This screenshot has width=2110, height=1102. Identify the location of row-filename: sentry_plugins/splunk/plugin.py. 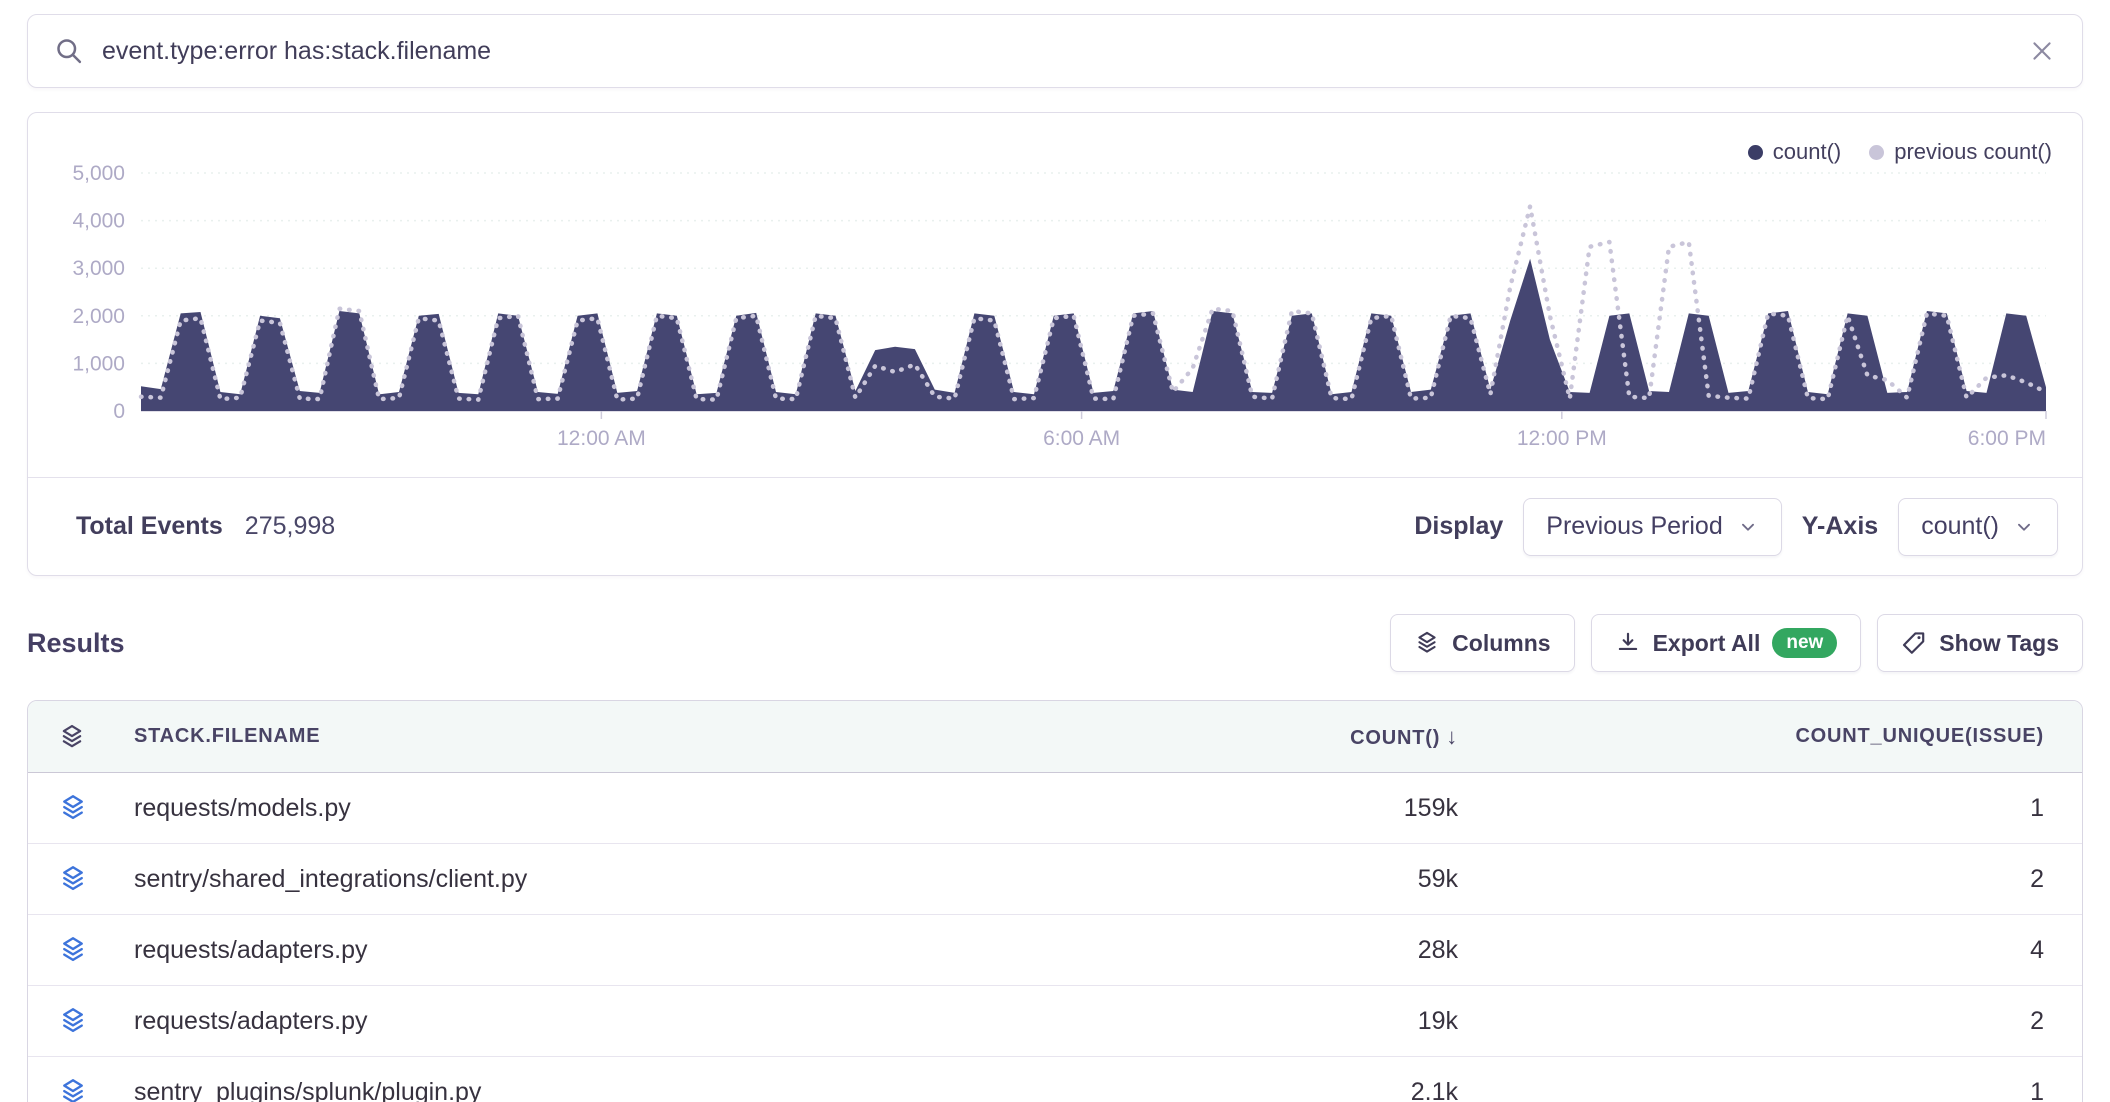
(308, 1089).